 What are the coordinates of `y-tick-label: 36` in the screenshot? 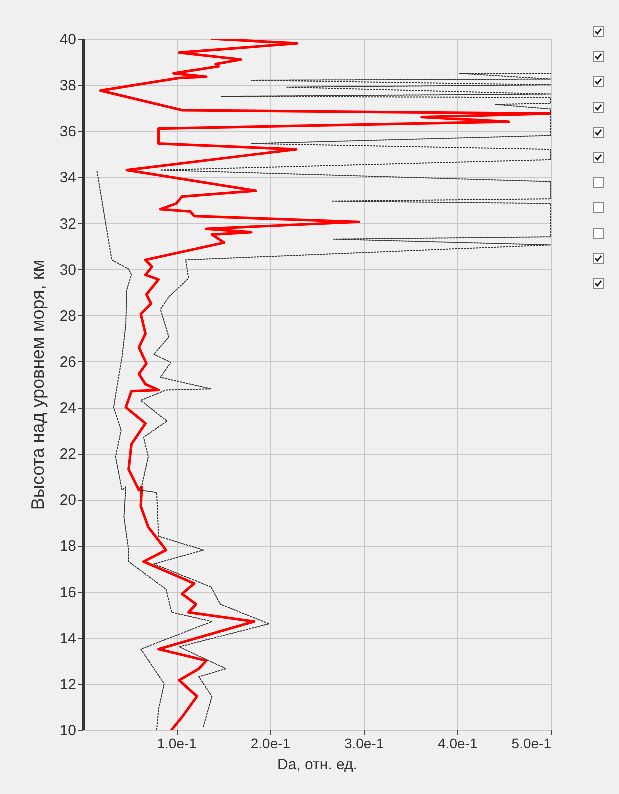 It's located at (68, 132).